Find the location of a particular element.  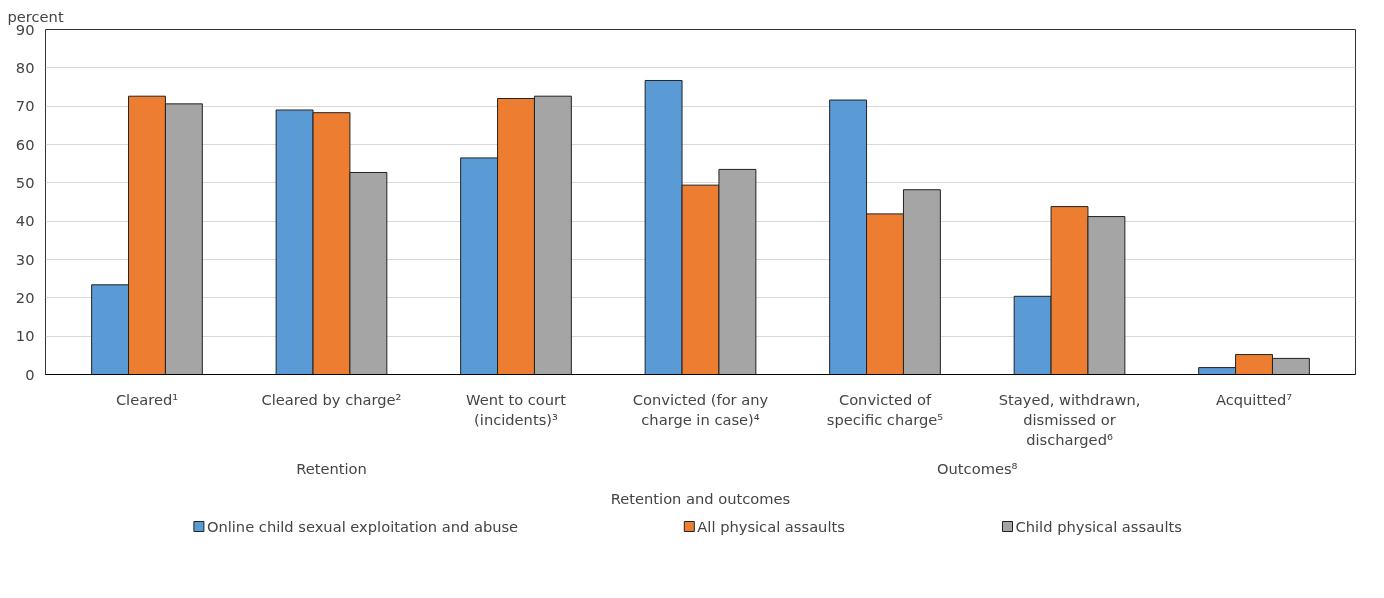

x-tick-label: Acquitted⁷ is located at coordinates (1254, 399).